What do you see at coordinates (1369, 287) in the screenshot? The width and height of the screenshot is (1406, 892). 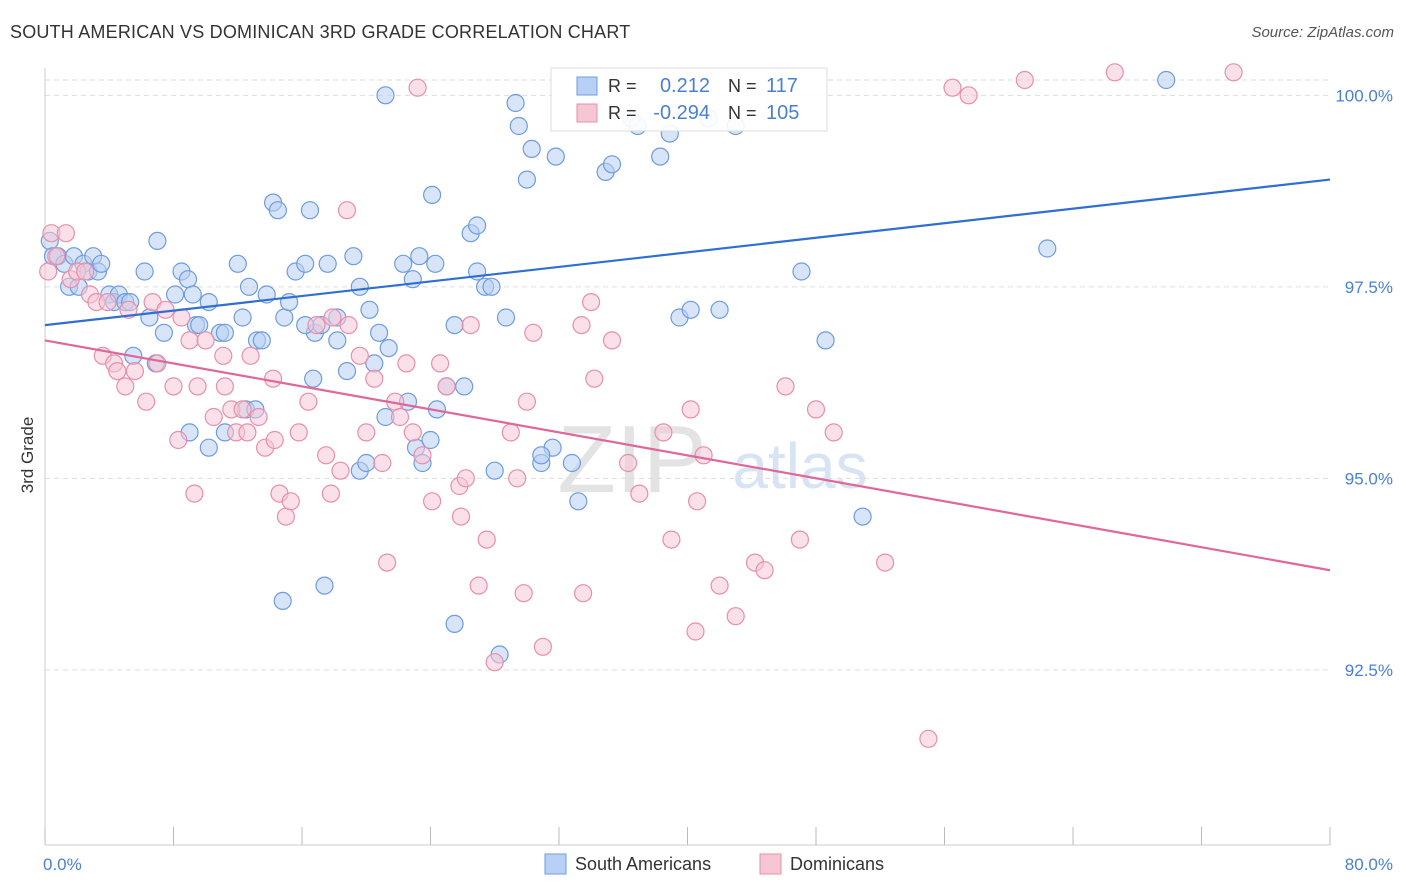 I see `y-tick-label: 97.5%` at bounding box center [1369, 287].